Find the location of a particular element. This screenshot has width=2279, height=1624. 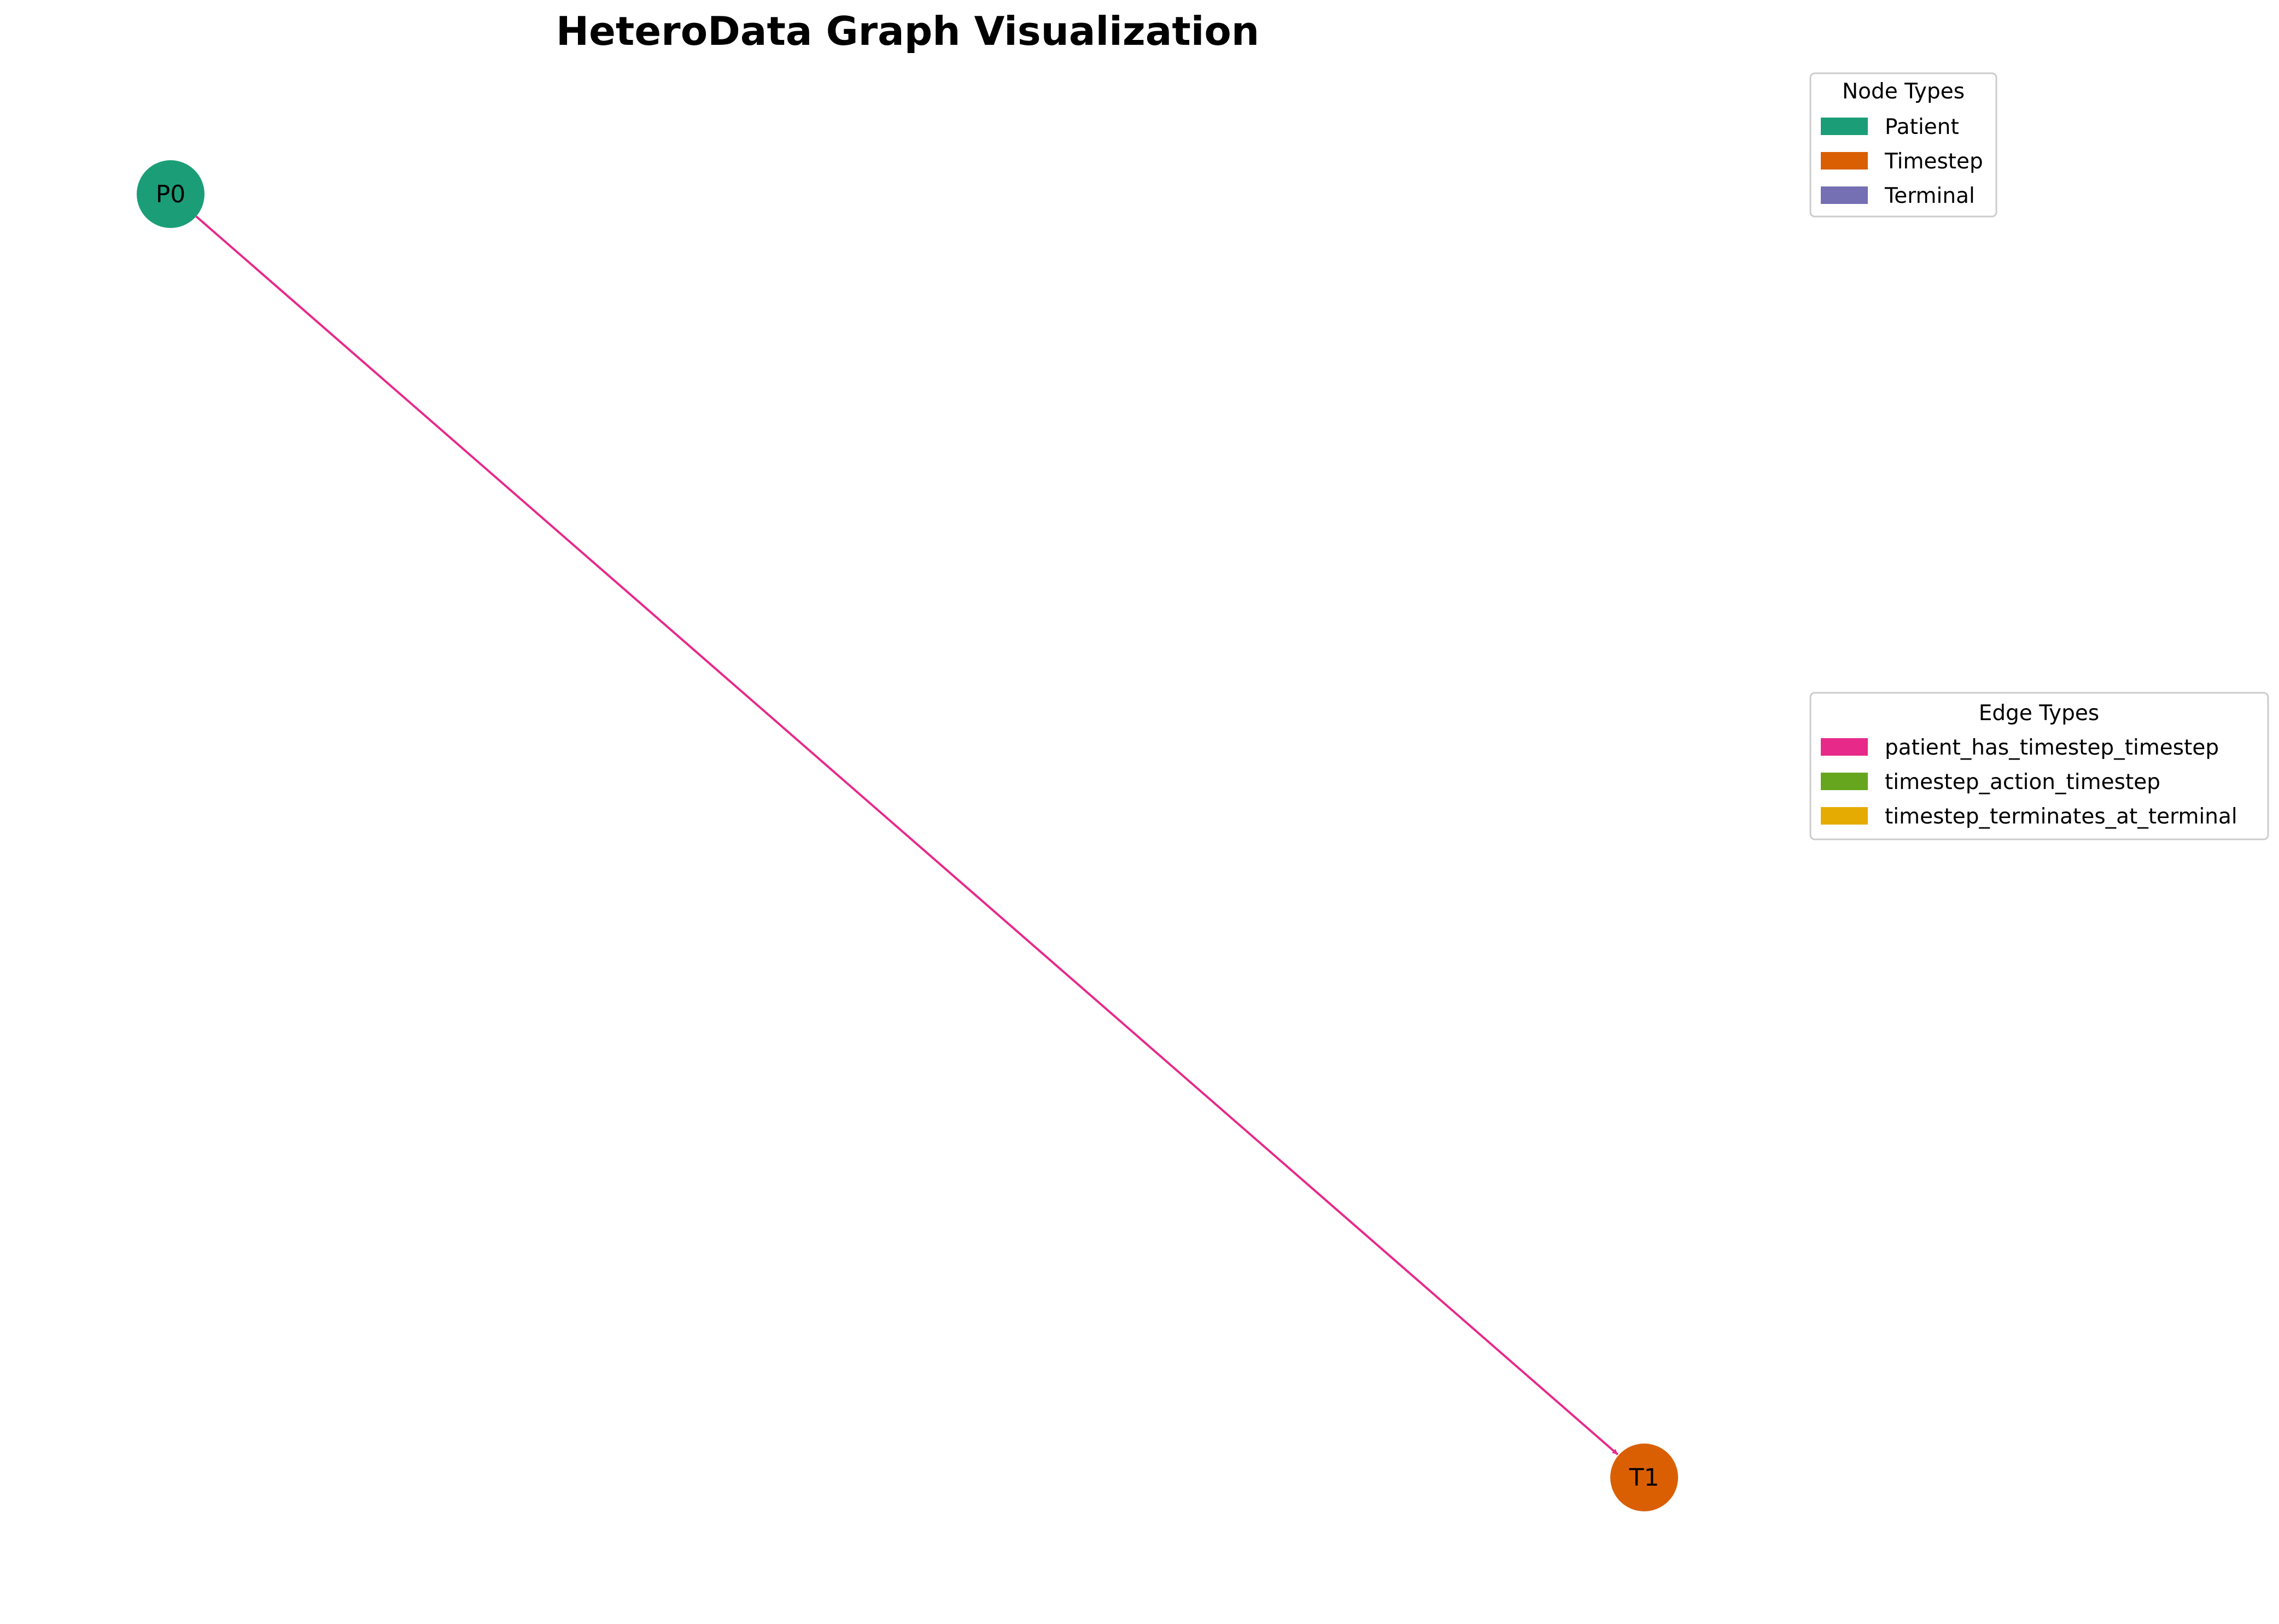

chart-title: HeteroData Graph Visualization is located at coordinates (907, 31).